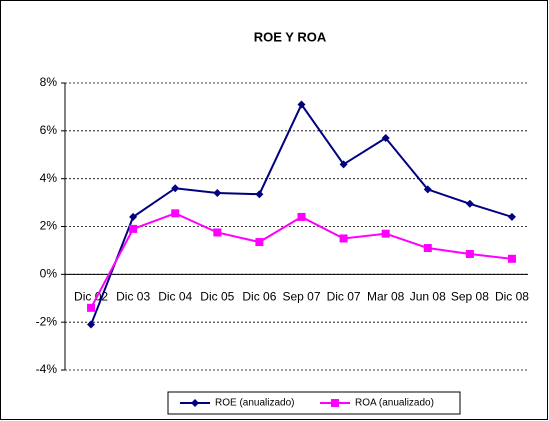 This screenshot has height=421, width=549. What do you see at coordinates (512, 297) in the screenshot?
I see `x-tick-label: Dic 08` at bounding box center [512, 297].